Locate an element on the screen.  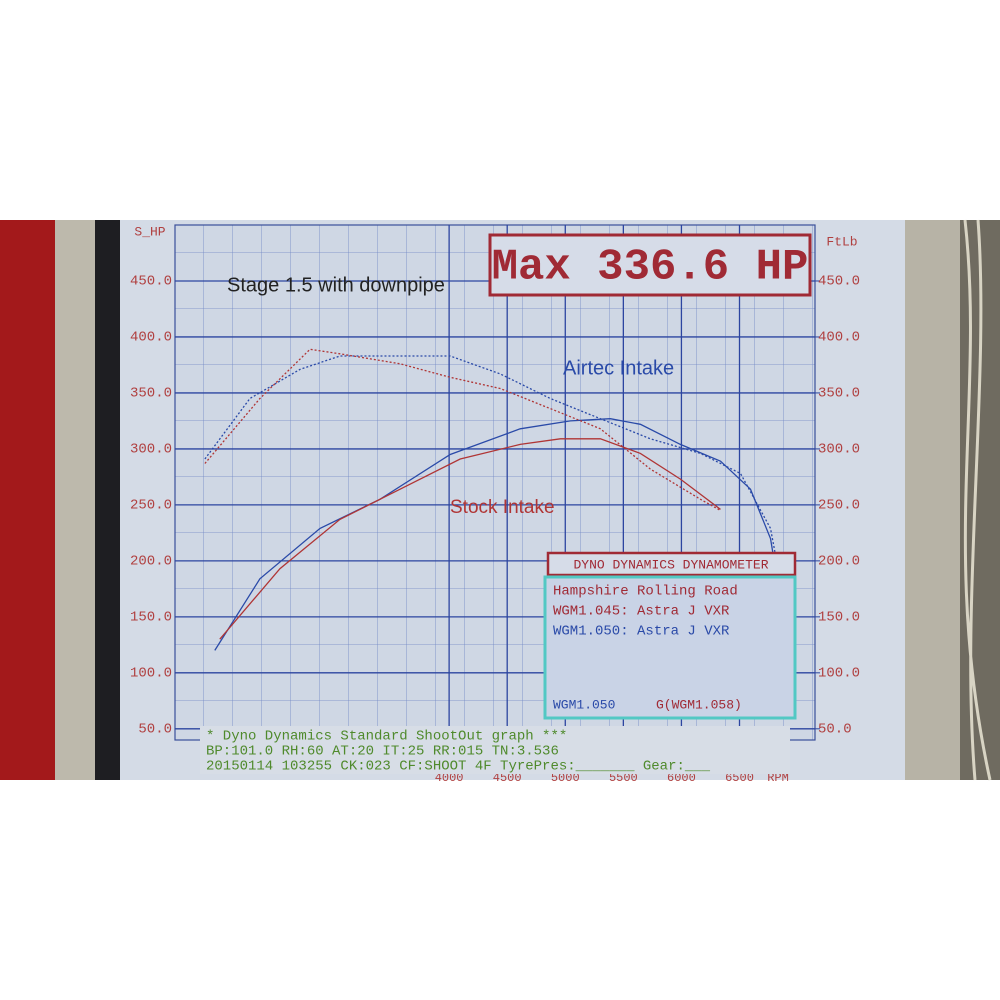
legend-footer: G(WGM1.058) is located at coordinates (699, 704).